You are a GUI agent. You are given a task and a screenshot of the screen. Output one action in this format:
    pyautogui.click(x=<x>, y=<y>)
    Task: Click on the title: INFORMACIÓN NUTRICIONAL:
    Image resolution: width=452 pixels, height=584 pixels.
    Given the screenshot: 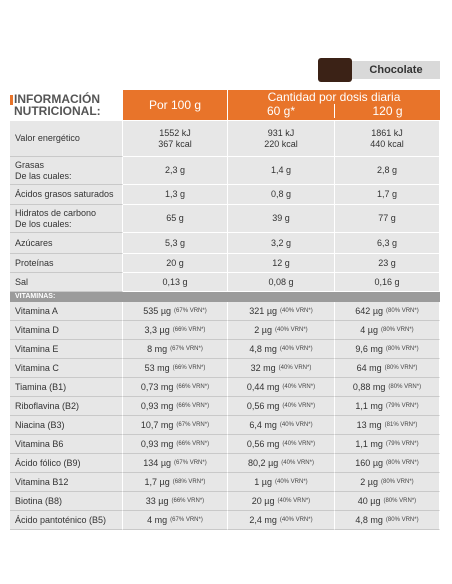 What is the action you would take?
    pyautogui.click(x=57, y=105)
    